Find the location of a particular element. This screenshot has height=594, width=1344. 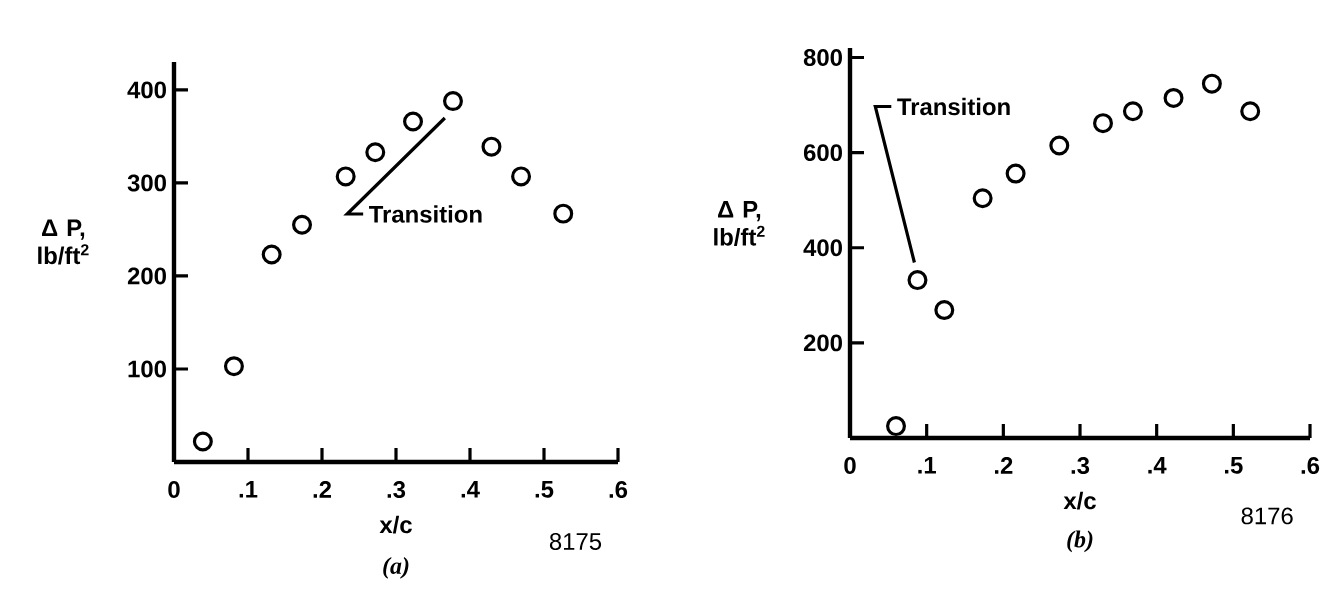

text: 8176 is located at coordinates (1267, 516).